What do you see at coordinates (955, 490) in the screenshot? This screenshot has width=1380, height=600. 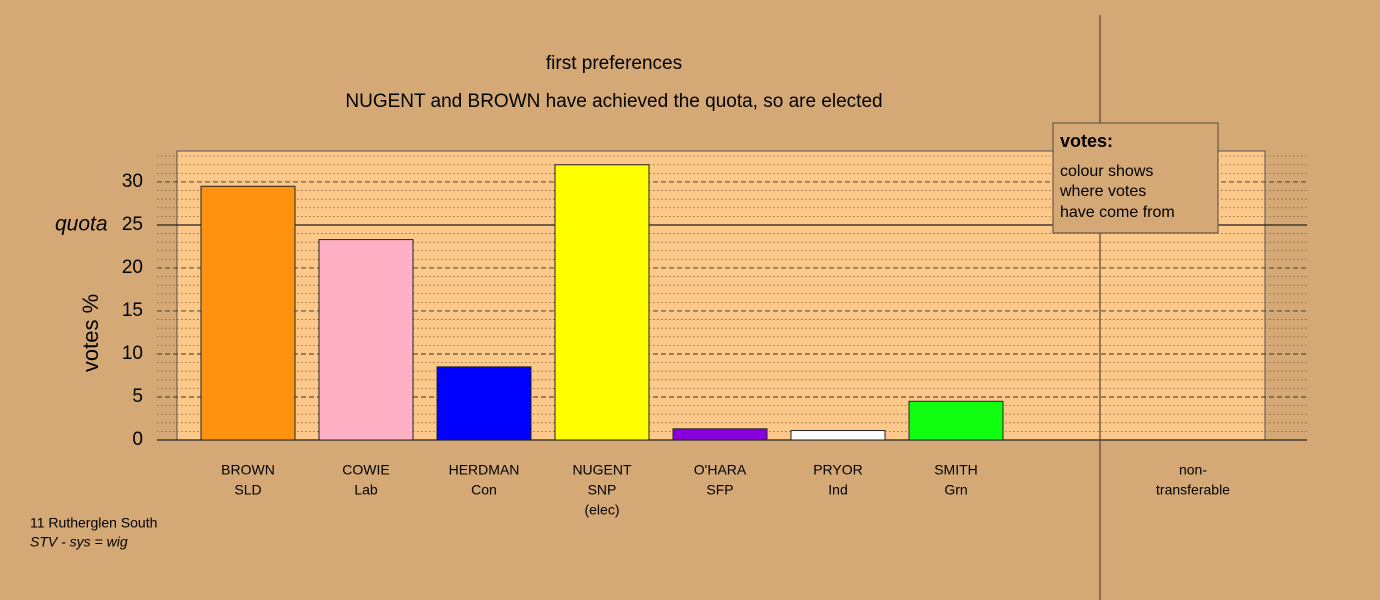 I see `x-tick-label: Grn` at bounding box center [955, 490].